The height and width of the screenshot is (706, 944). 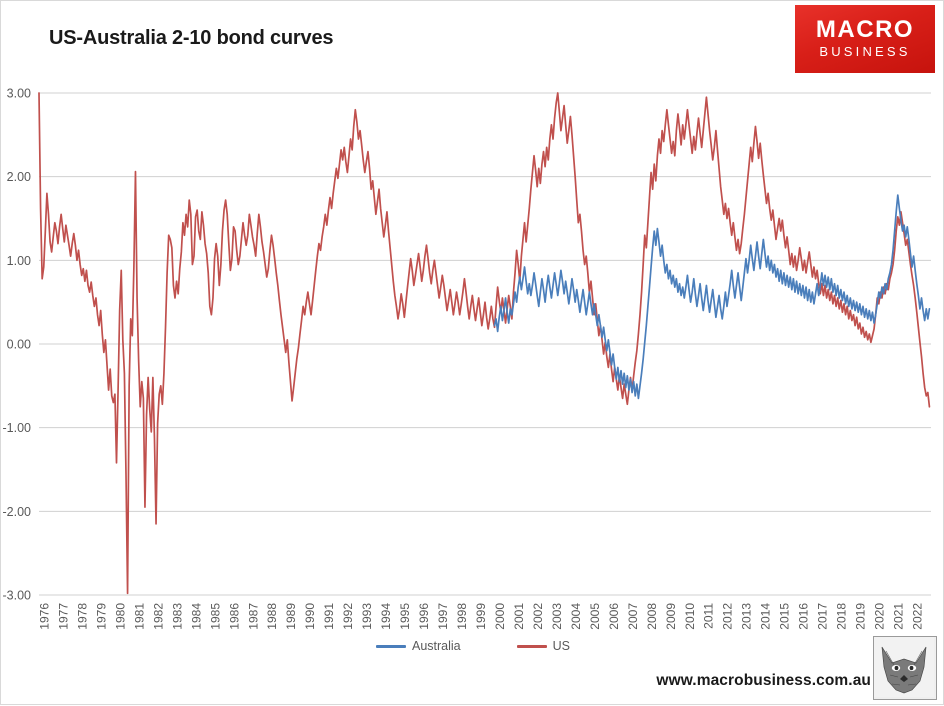 I want to click on x-axis-tick-label: 1985, so click(x=215, y=616).